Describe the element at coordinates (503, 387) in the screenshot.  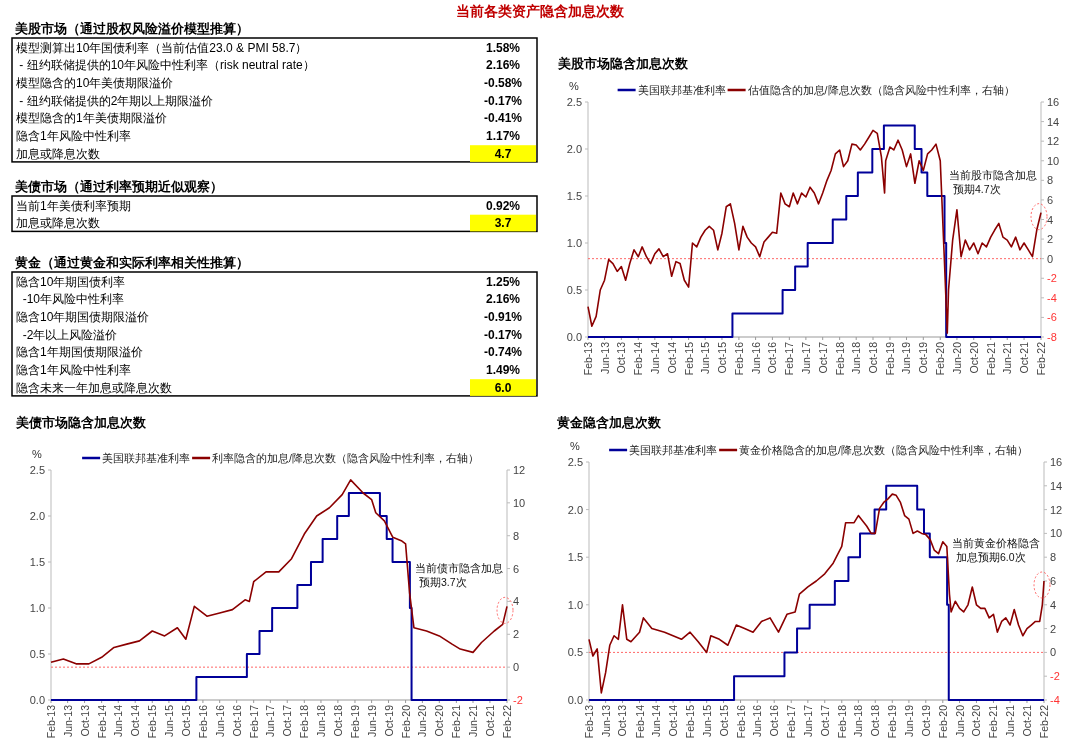
I see `text: 6.0` at that location.